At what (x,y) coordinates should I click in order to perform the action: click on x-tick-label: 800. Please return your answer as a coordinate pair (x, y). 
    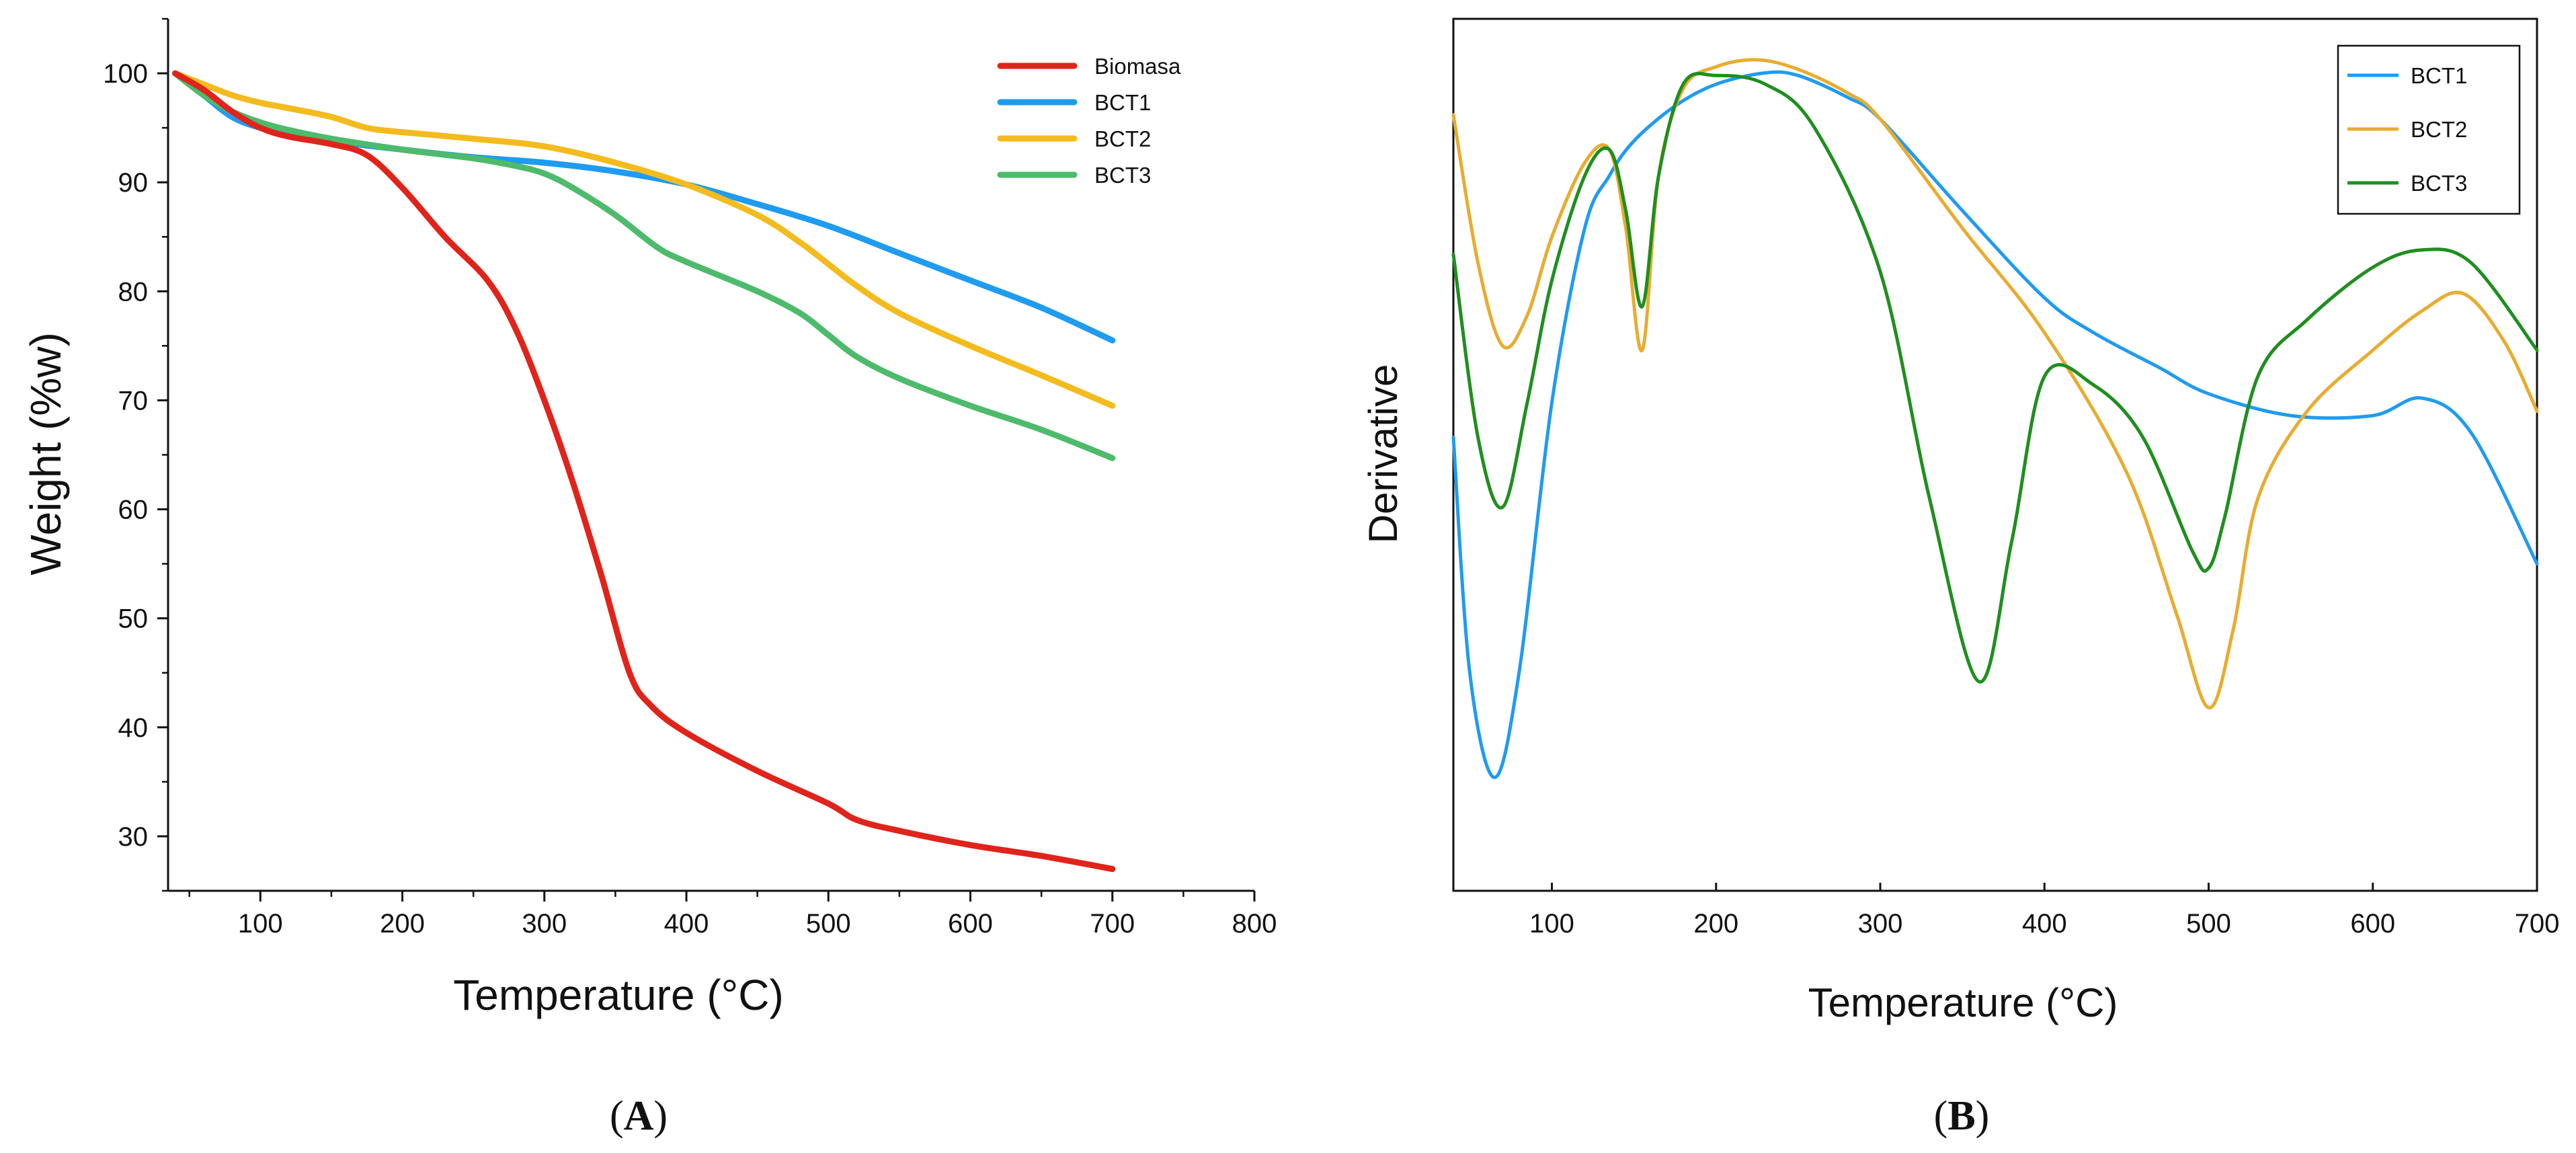
    Looking at the image, I should click on (1254, 924).